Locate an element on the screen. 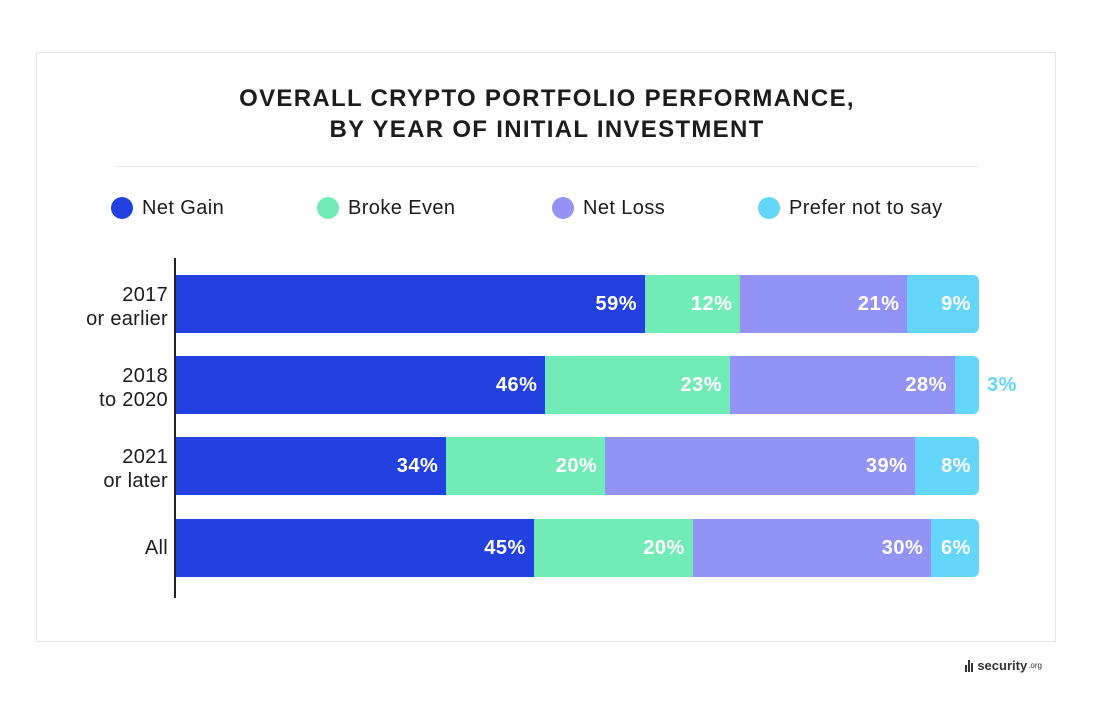 The height and width of the screenshot is (706, 1094). legend-label-prefer-not-to-say: Prefer not to say is located at coordinates (866, 207).